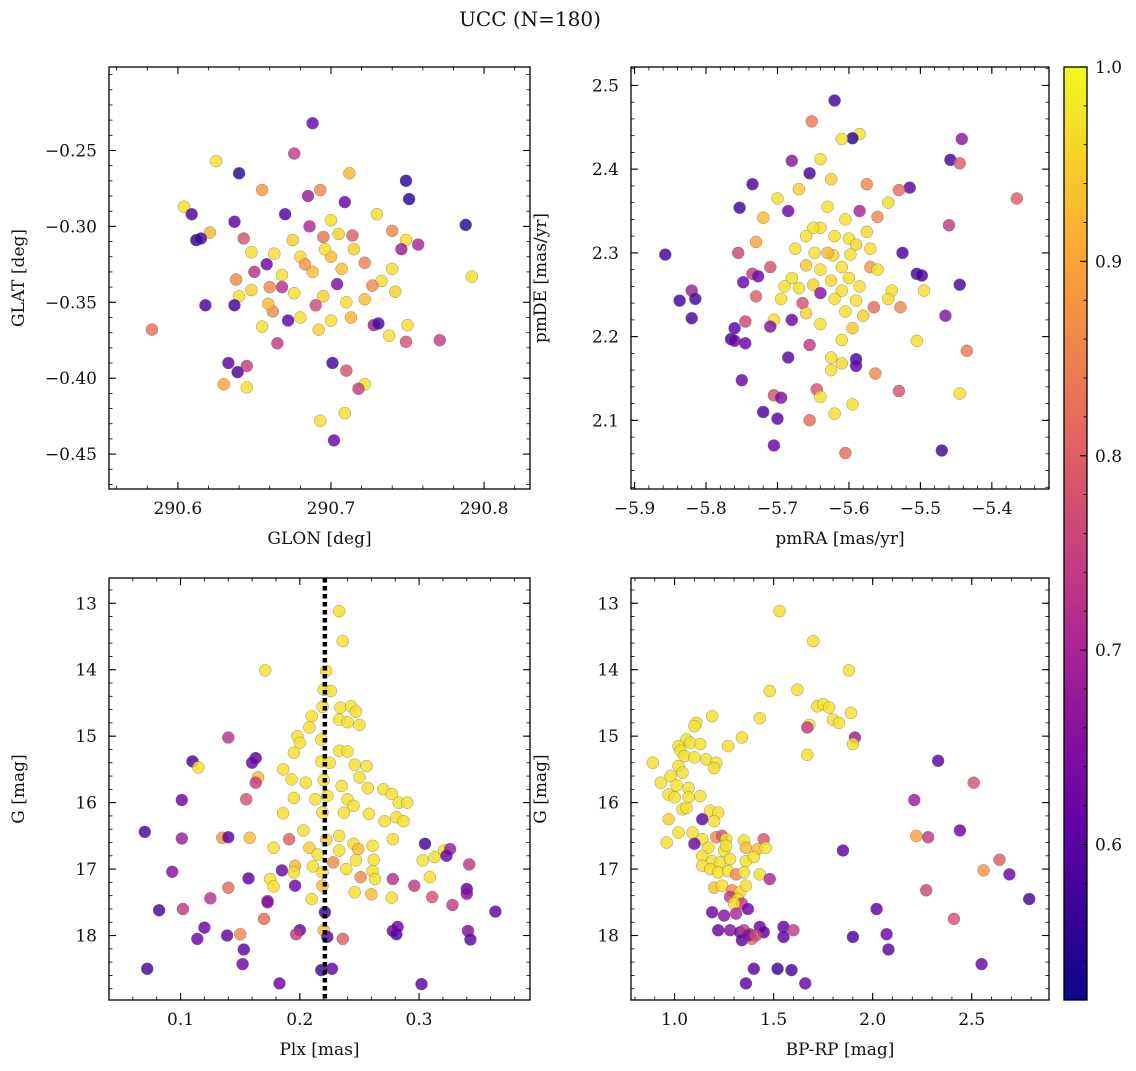 The image size is (1136, 1071). Describe the element at coordinates (530, 19) in the screenshot. I see `figure-title: UCC (N=180)` at that location.